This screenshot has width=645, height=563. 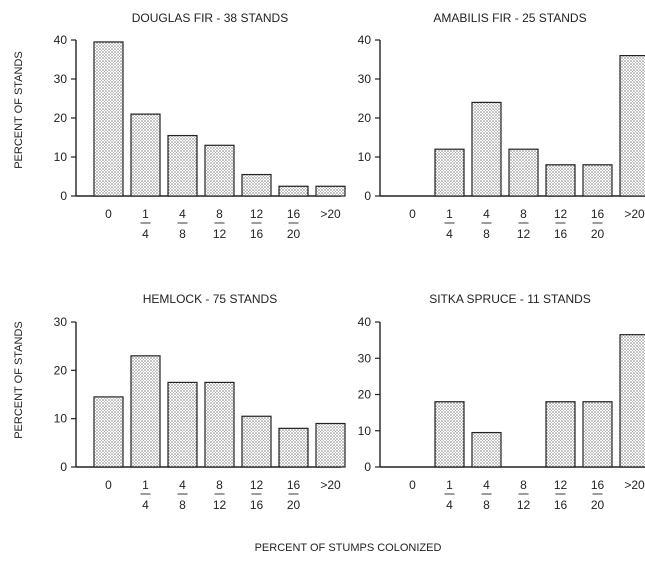 I want to click on chart-title: SITKA SPRUCE - 11 STANDS, so click(x=510, y=299).